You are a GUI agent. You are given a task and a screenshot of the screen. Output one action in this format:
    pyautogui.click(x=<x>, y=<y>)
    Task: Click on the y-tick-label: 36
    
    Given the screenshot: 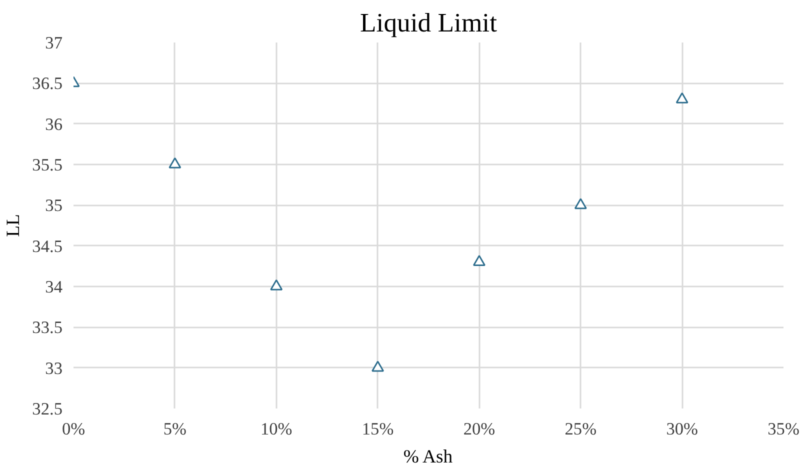 What is the action you would take?
    pyautogui.click(x=54, y=124)
    